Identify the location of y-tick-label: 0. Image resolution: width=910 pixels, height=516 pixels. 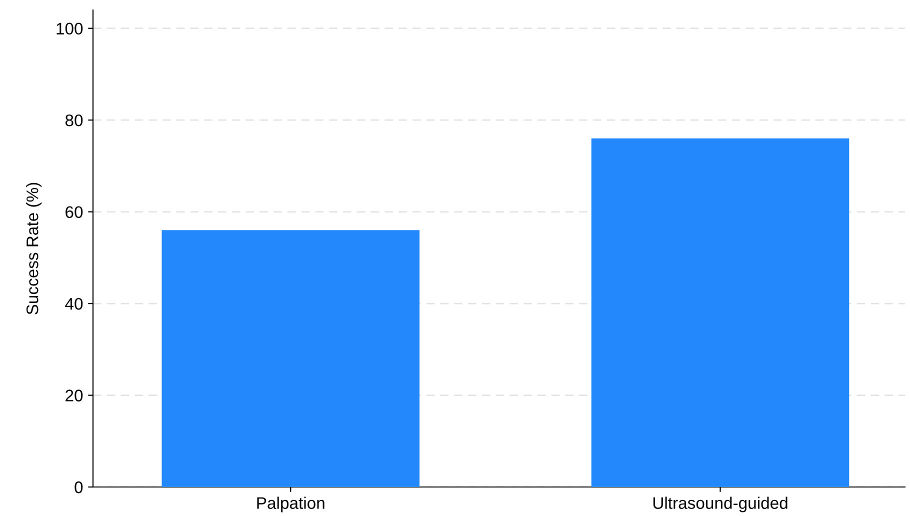
(78, 487).